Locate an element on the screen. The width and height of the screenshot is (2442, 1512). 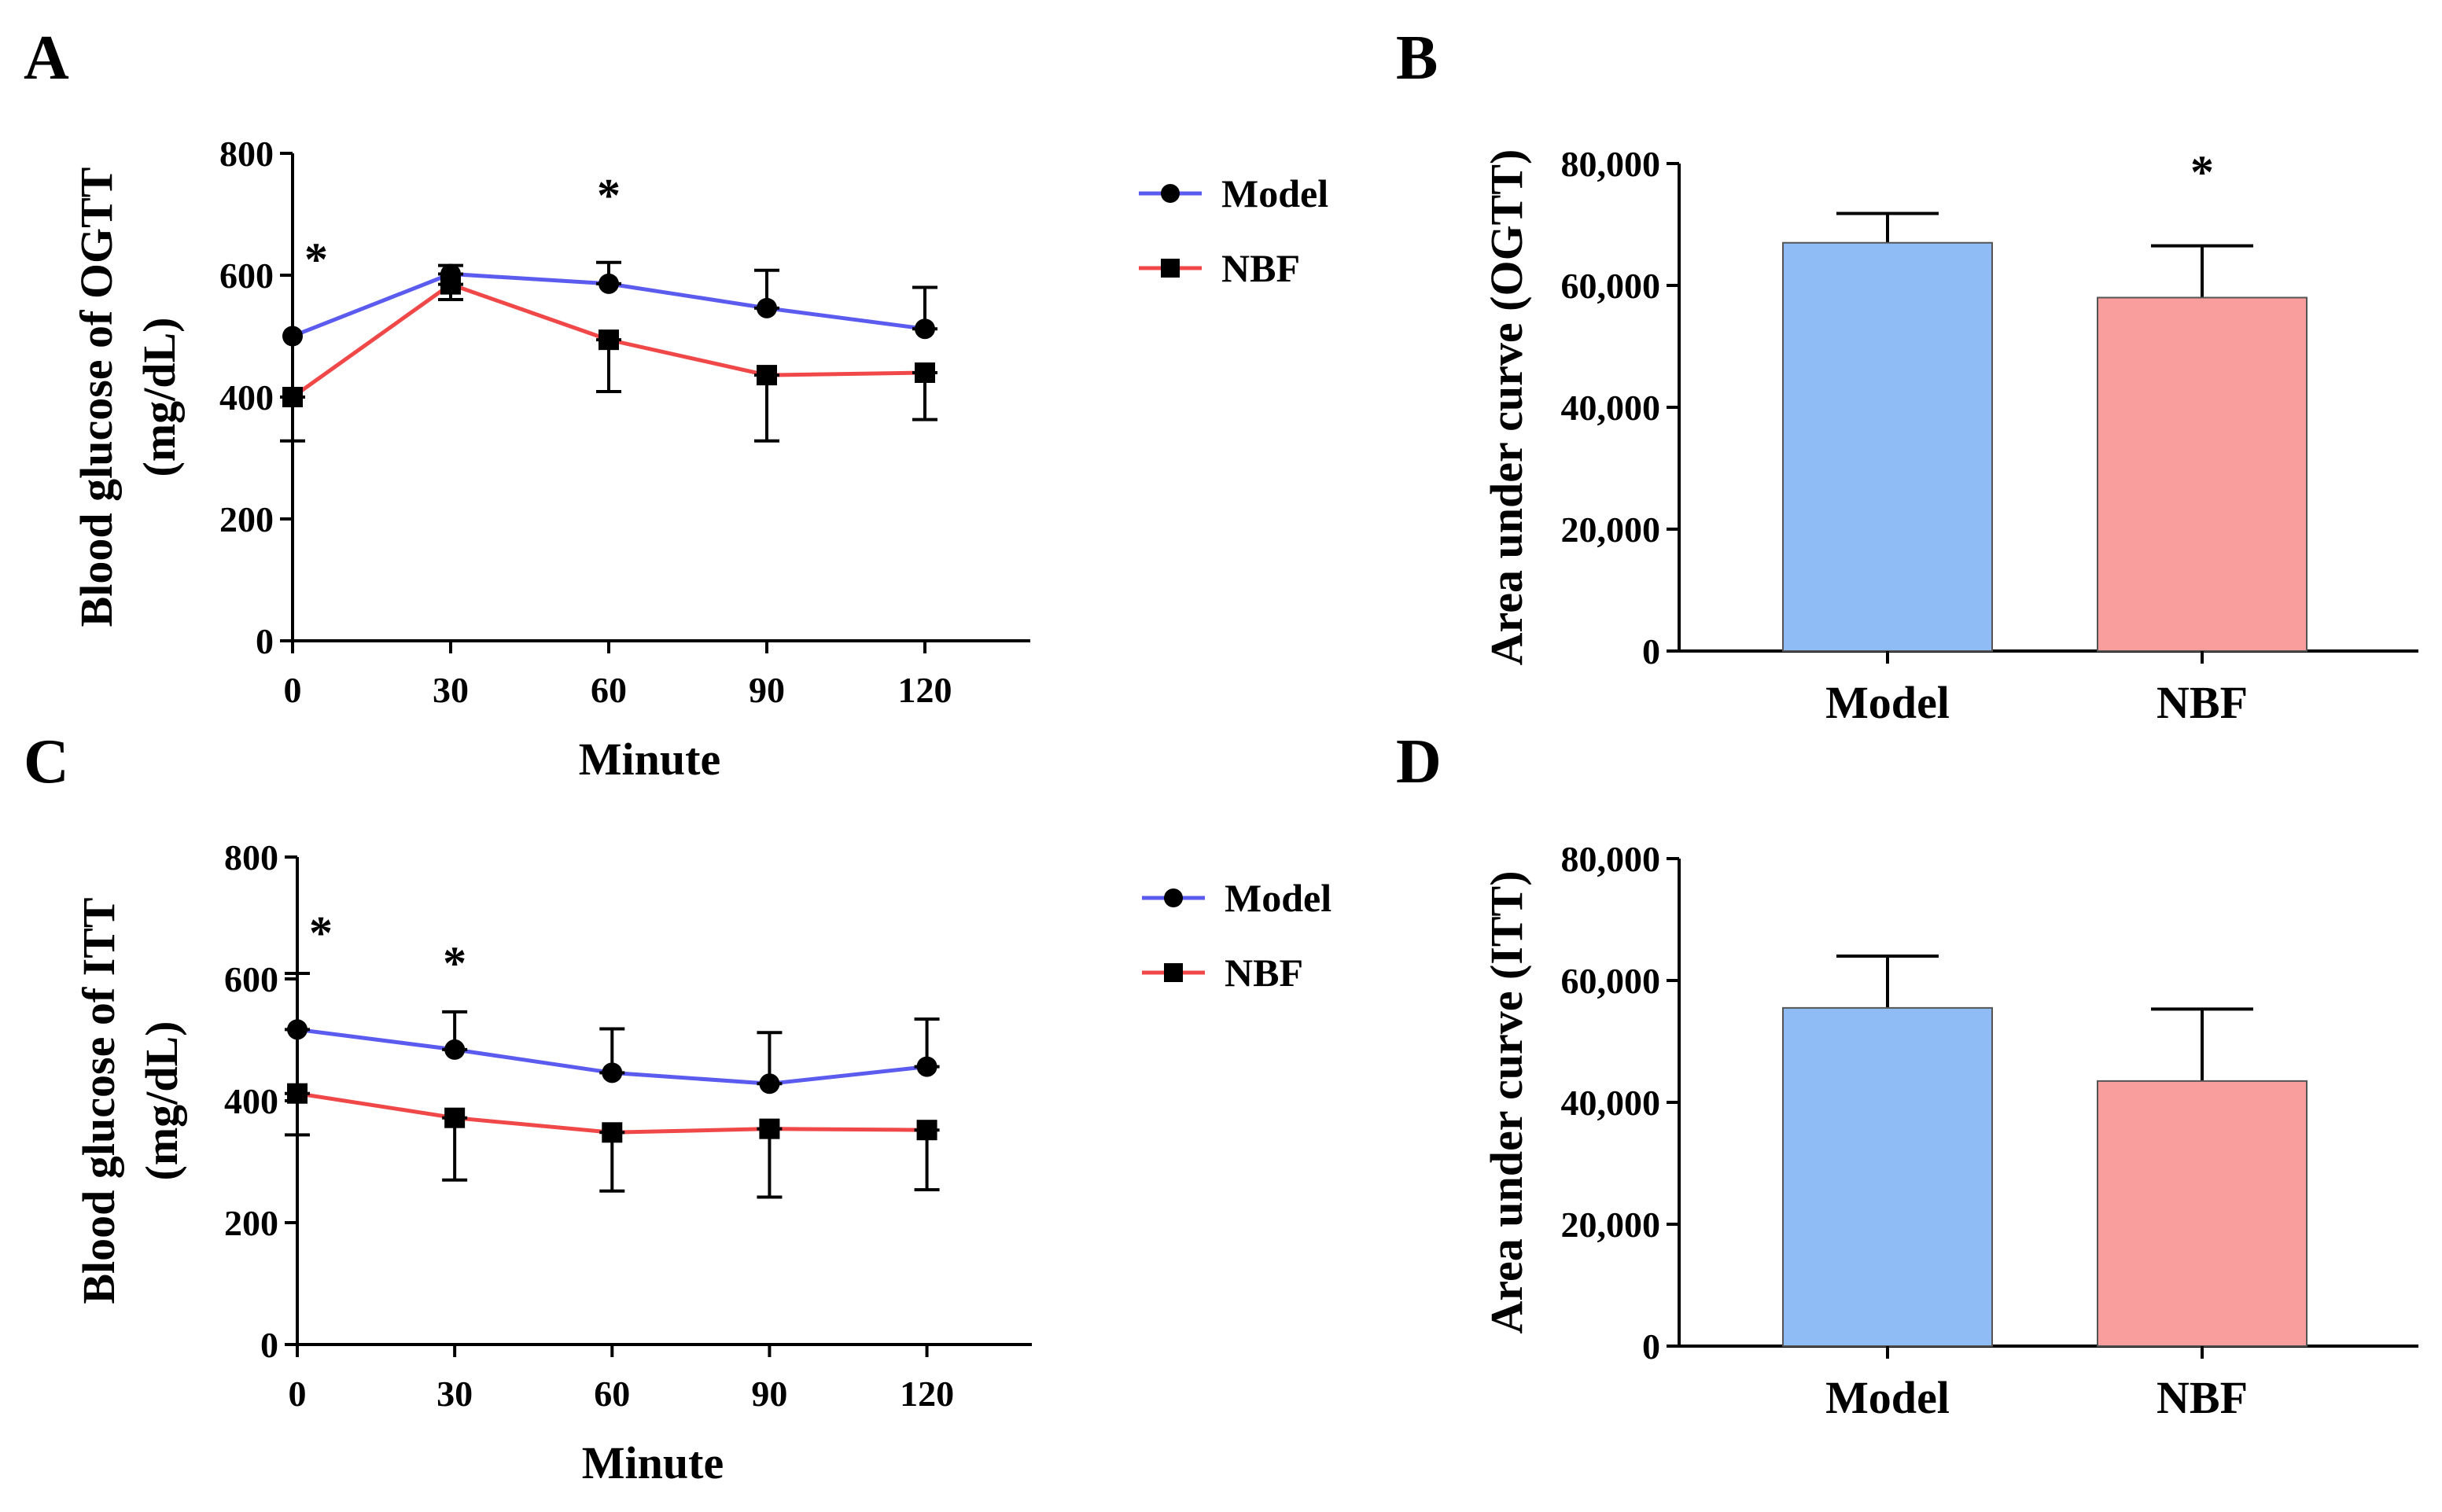
y-axis-label-line1: Blood glucose of OGTT is located at coordinates (96, 397).